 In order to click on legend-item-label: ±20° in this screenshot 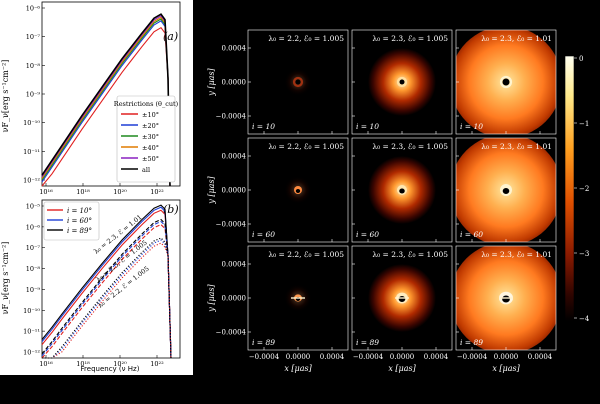, I will do `click(150, 126)`.